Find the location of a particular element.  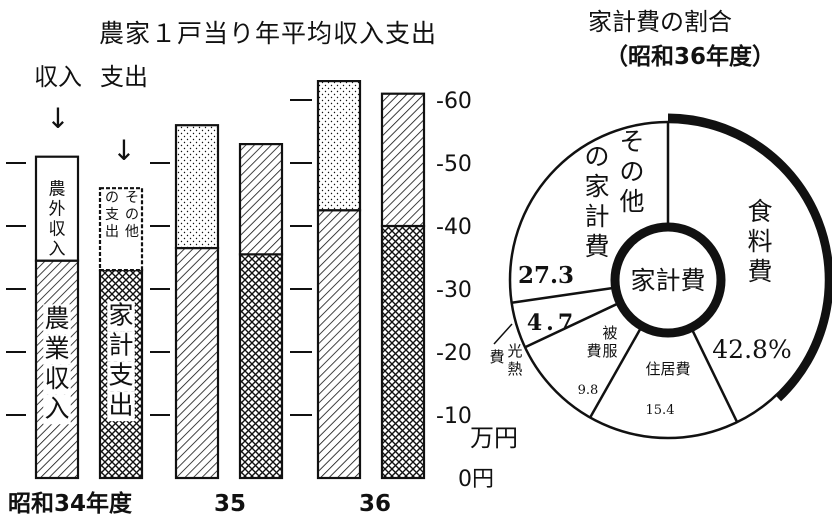

label-farm-income-char: 業 is located at coordinates (56, 348).